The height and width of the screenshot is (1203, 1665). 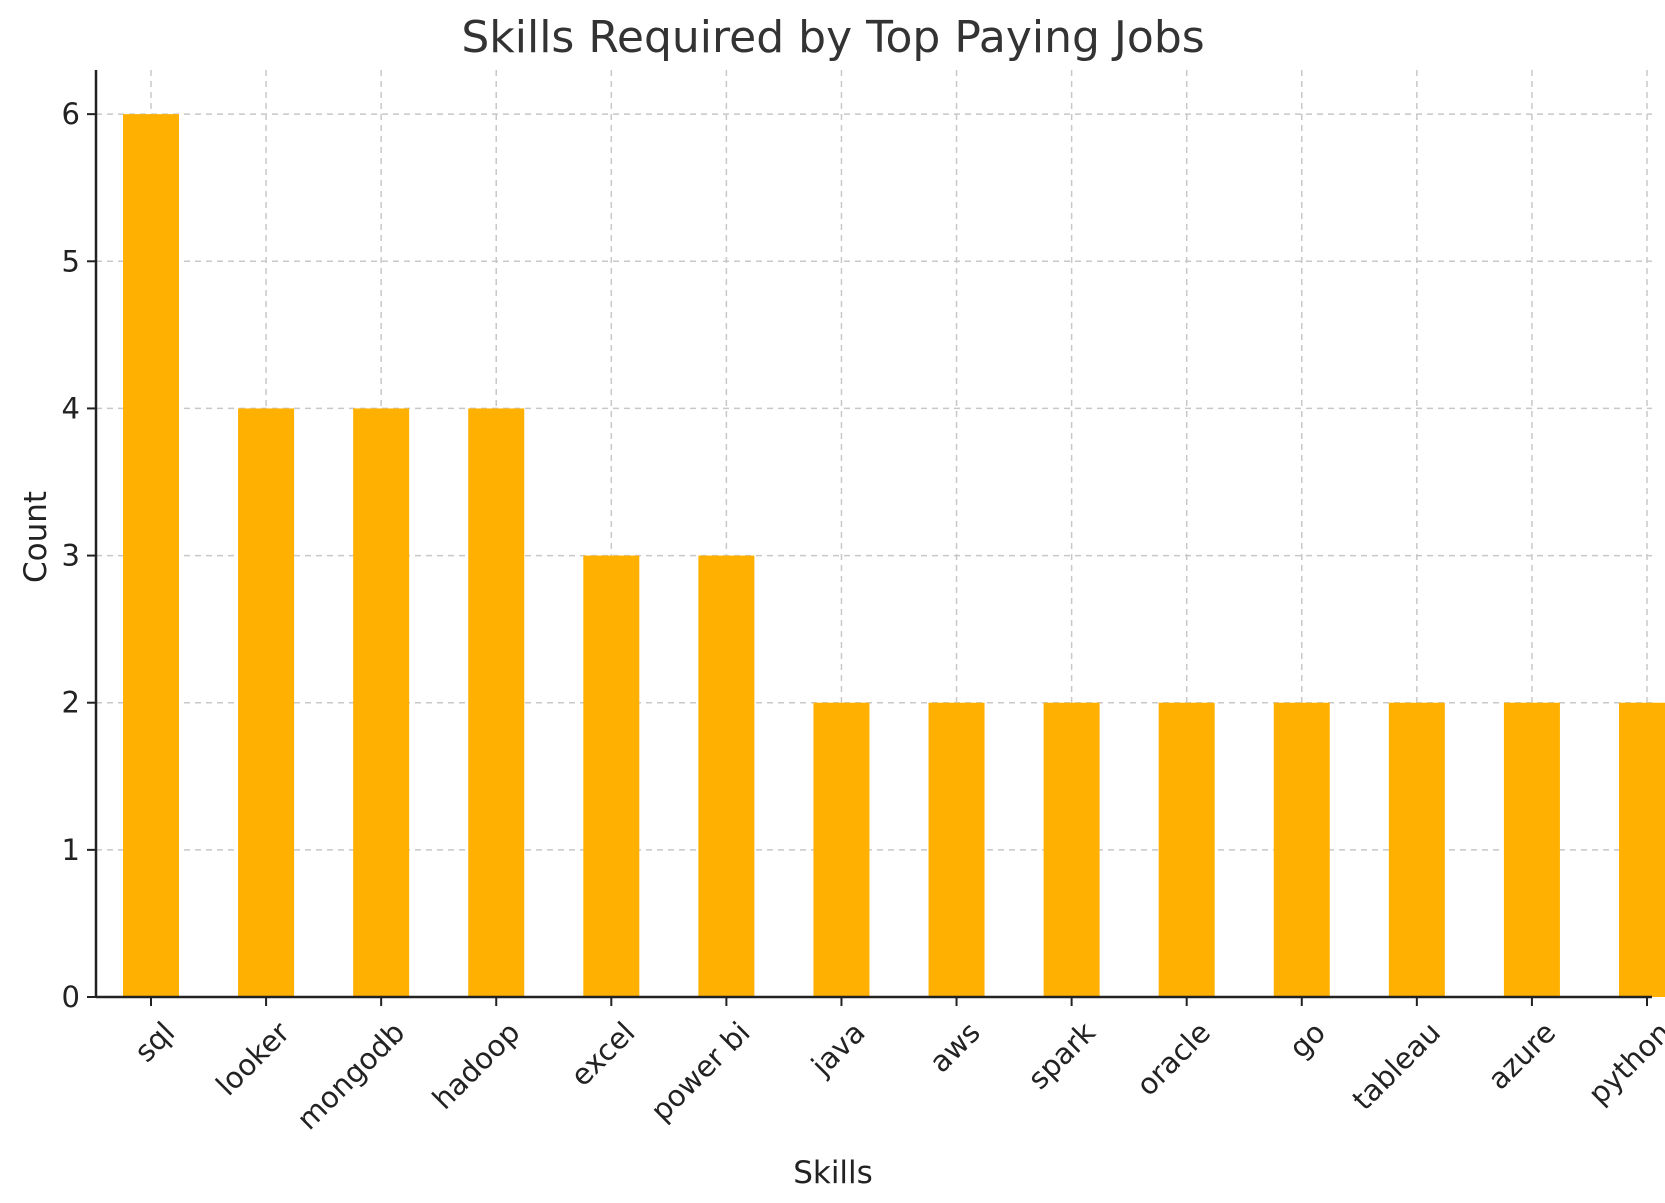 What do you see at coordinates (1186, 849) in the screenshot?
I see `bar-oracle` at bounding box center [1186, 849].